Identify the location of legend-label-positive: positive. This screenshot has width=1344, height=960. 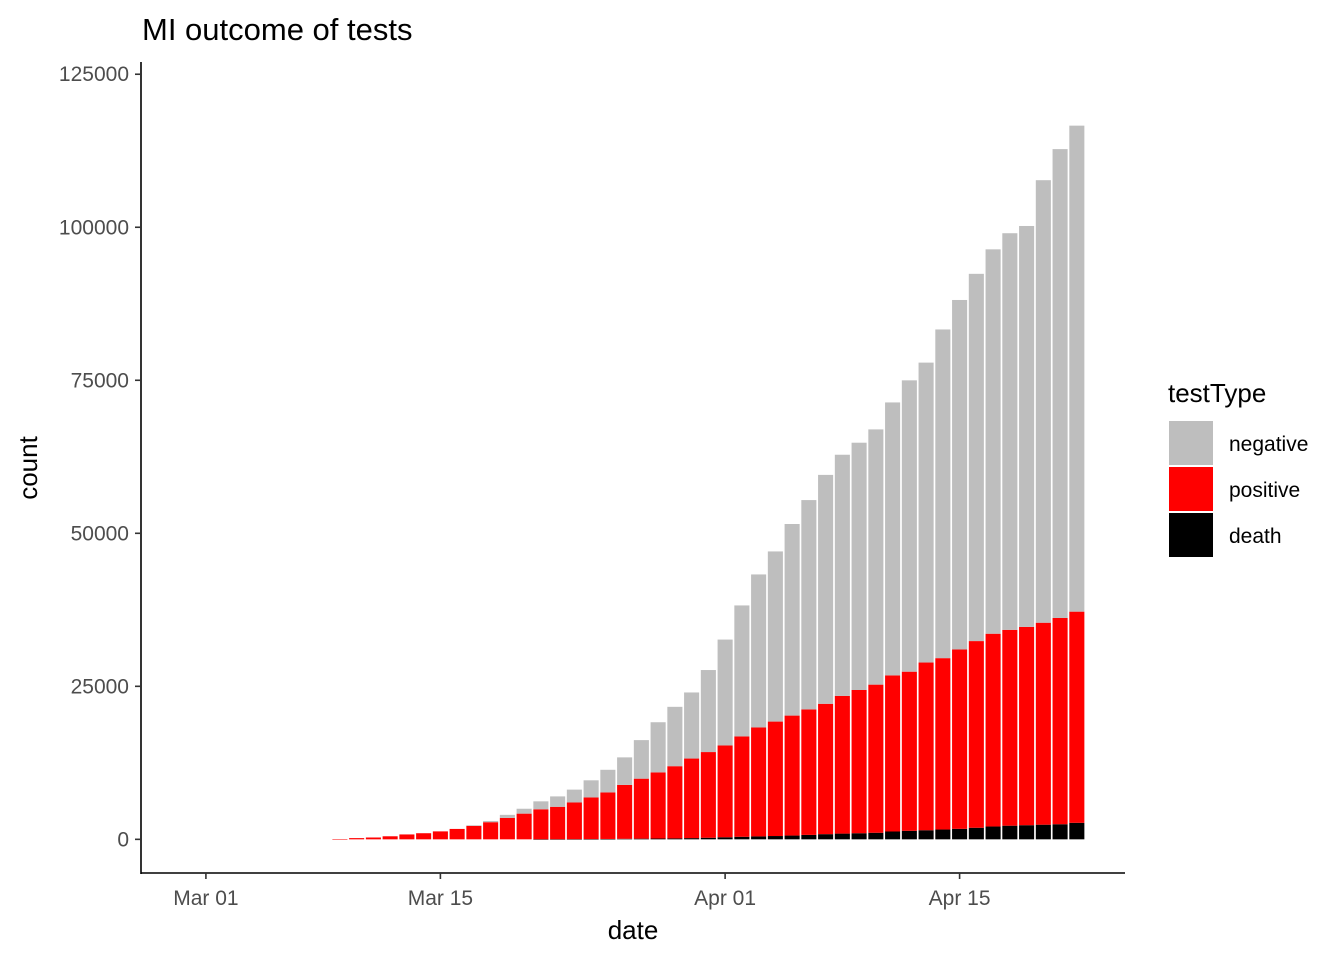
(1264, 490).